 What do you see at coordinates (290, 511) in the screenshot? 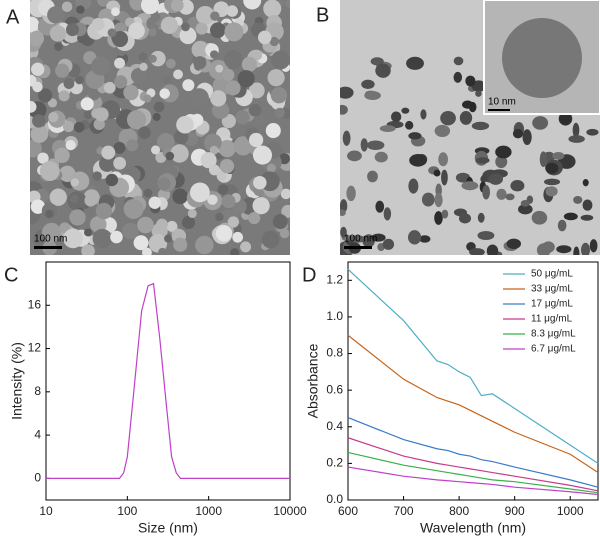
I see `x-tick-label: 10000` at bounding box center [290, 511].